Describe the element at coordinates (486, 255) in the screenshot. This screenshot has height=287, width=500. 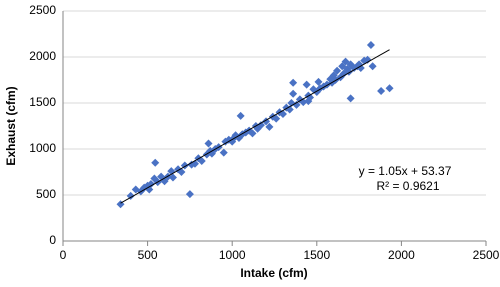
I see `x-tick-label: 2500` at that location.